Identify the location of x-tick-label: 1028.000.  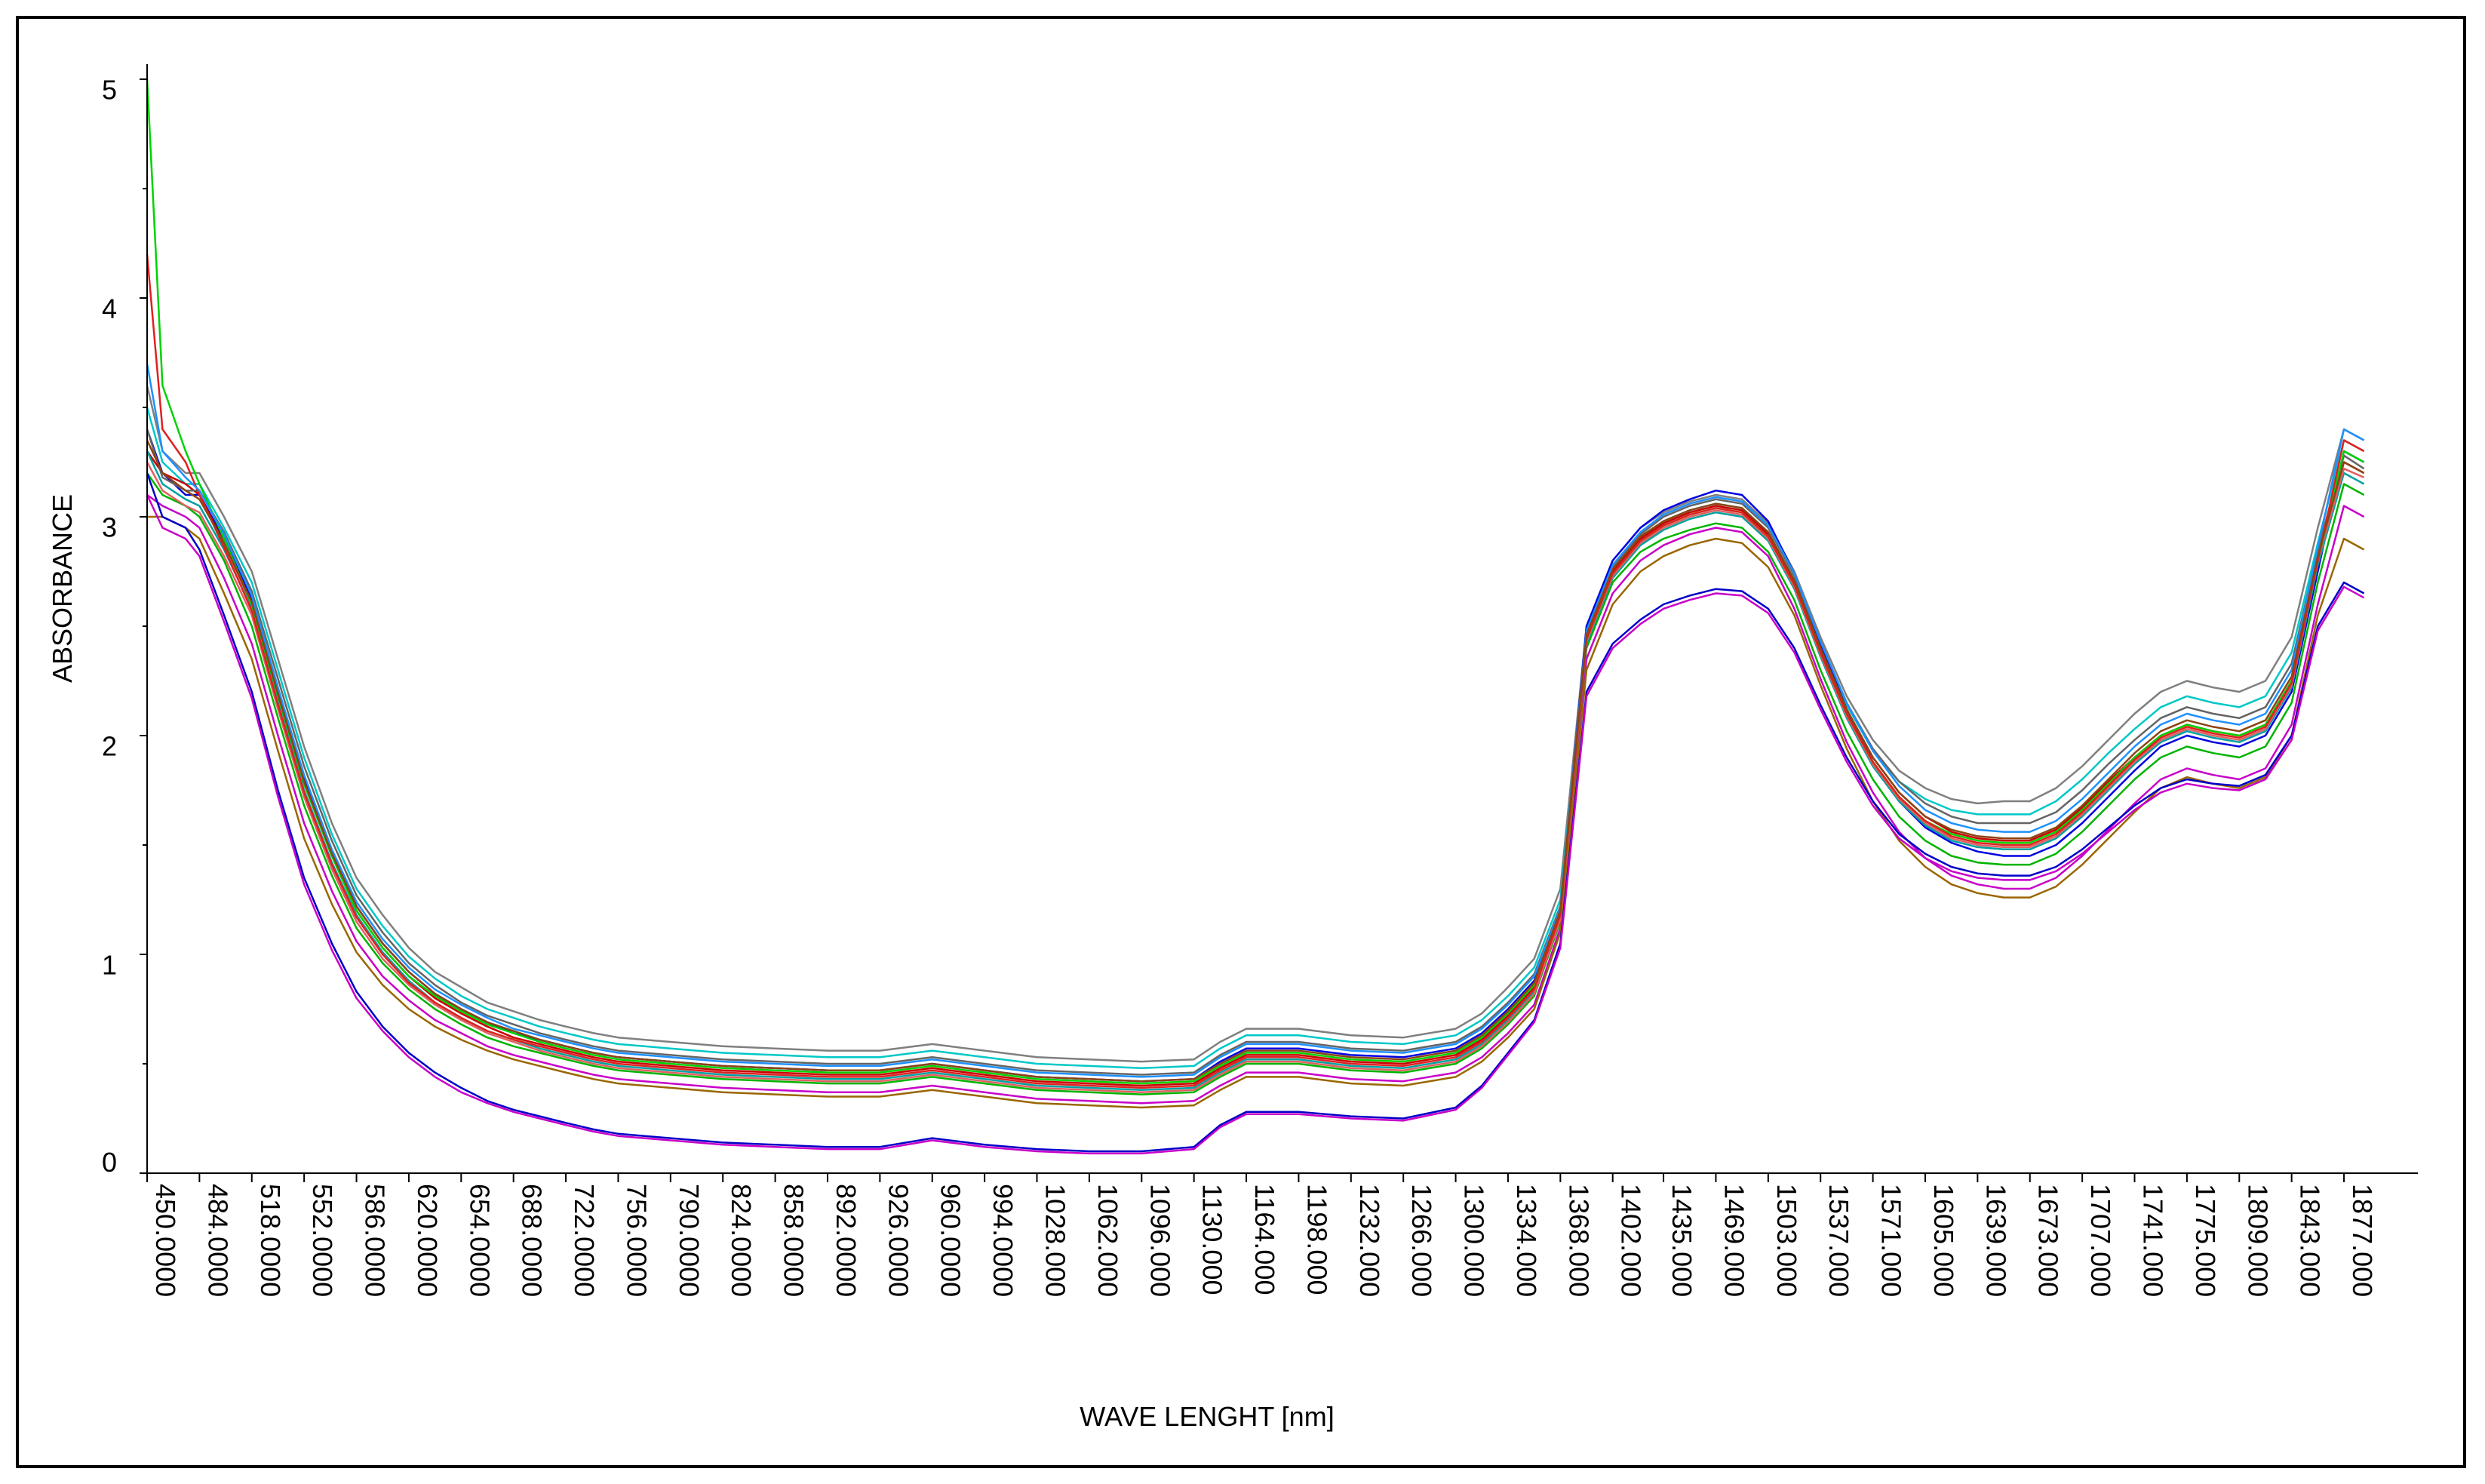
(1055, 1240).